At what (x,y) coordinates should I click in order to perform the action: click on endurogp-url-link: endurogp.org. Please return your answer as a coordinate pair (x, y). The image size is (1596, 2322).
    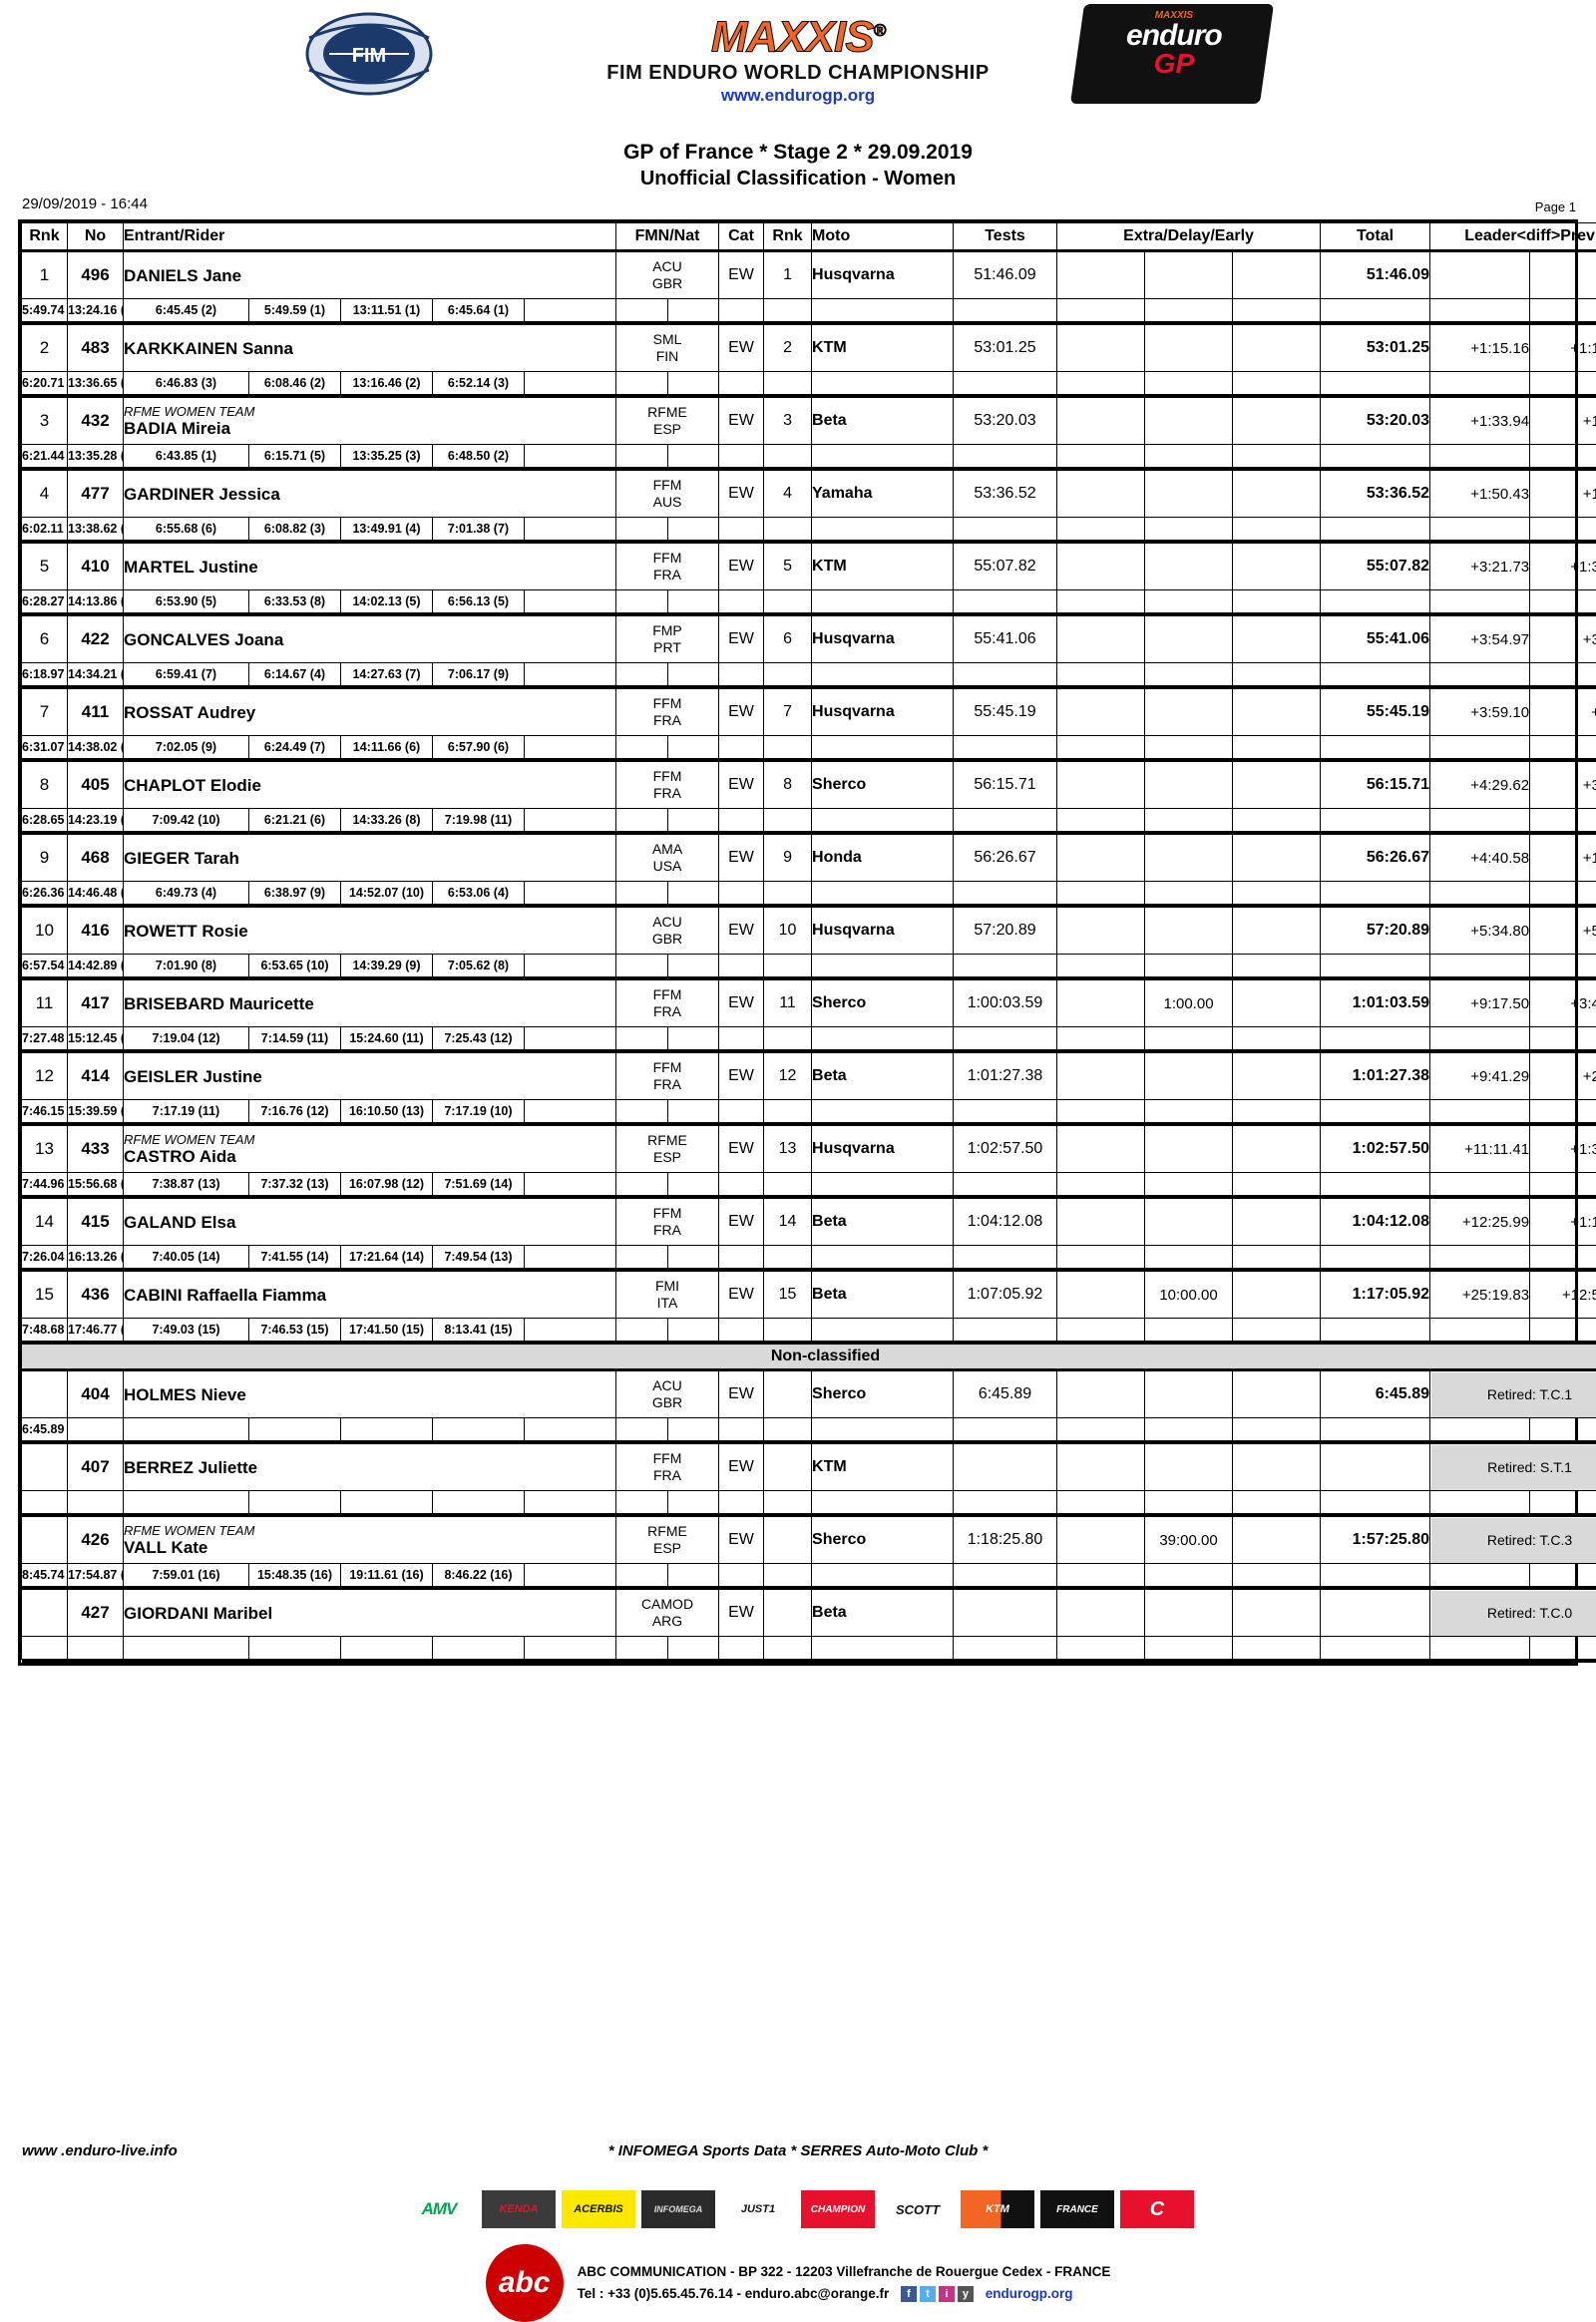
    Looking at the image, I should click on (1029, 2293).